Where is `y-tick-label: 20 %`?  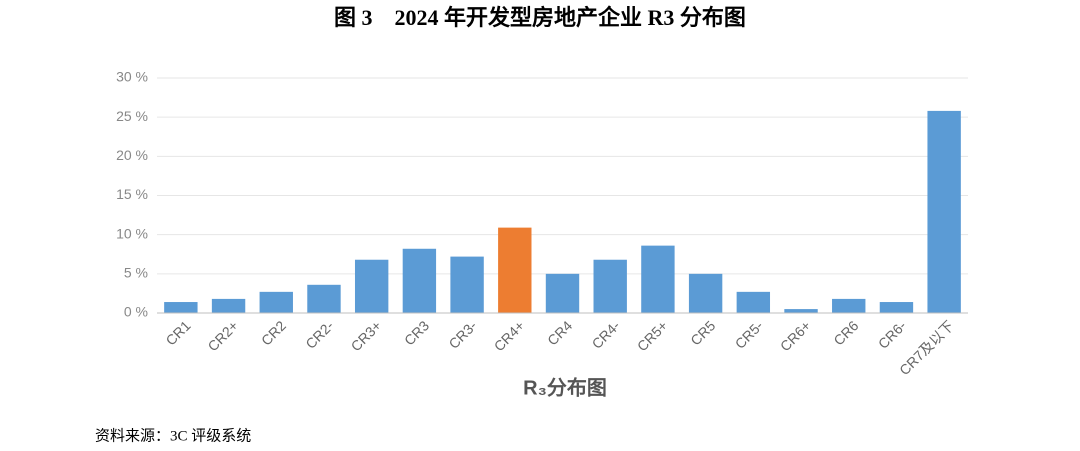 y-tick-label: 20 % is located at coordinates (132, 155).